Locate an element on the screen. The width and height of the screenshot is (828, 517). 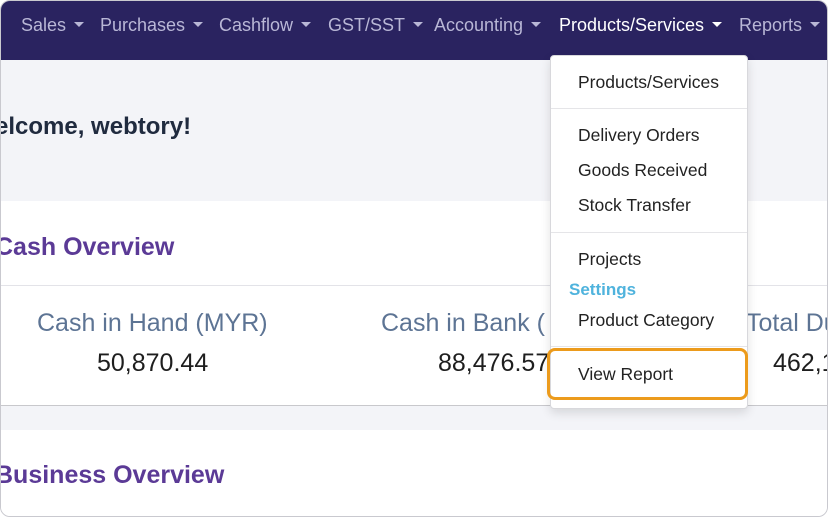
total-due-value: 462,1 is located at coordinates (800, 363).